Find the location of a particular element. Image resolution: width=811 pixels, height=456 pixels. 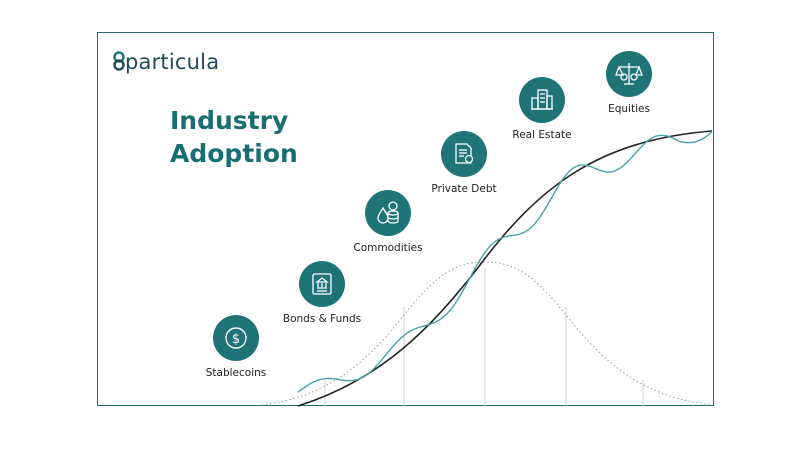

stage-private-debt: Private Debt is located at coordinates (464, 163).